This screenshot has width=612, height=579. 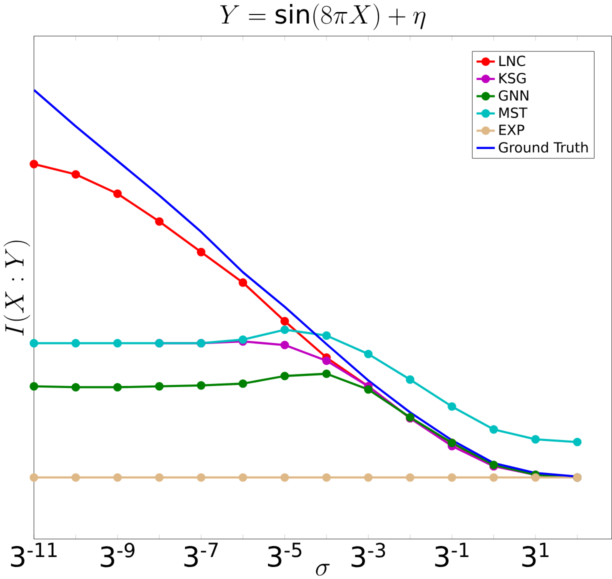 What do you see at coordinates (201, 555) in the screenshot?
I see `x-tick-label: 3$^{-7}$` at bounding box center [201, 555].